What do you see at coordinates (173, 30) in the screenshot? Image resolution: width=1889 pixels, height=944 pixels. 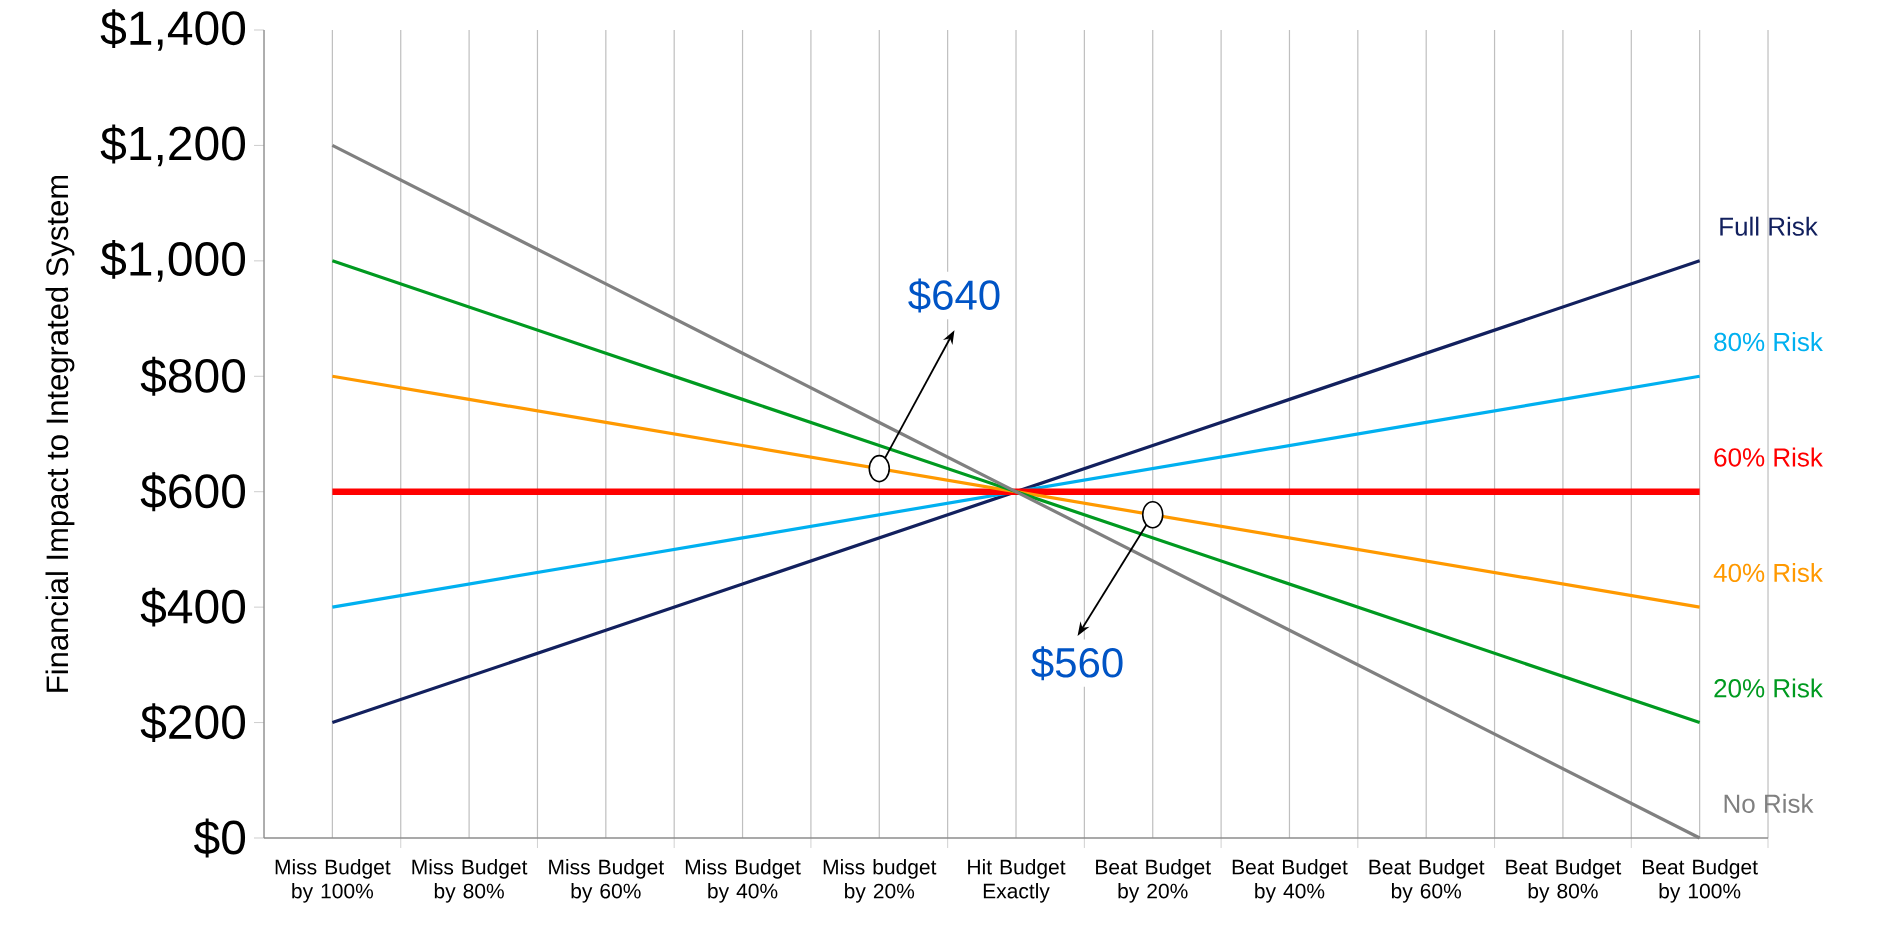 I see `y-tick-label: $1,400` at bounding box center [173, 30].